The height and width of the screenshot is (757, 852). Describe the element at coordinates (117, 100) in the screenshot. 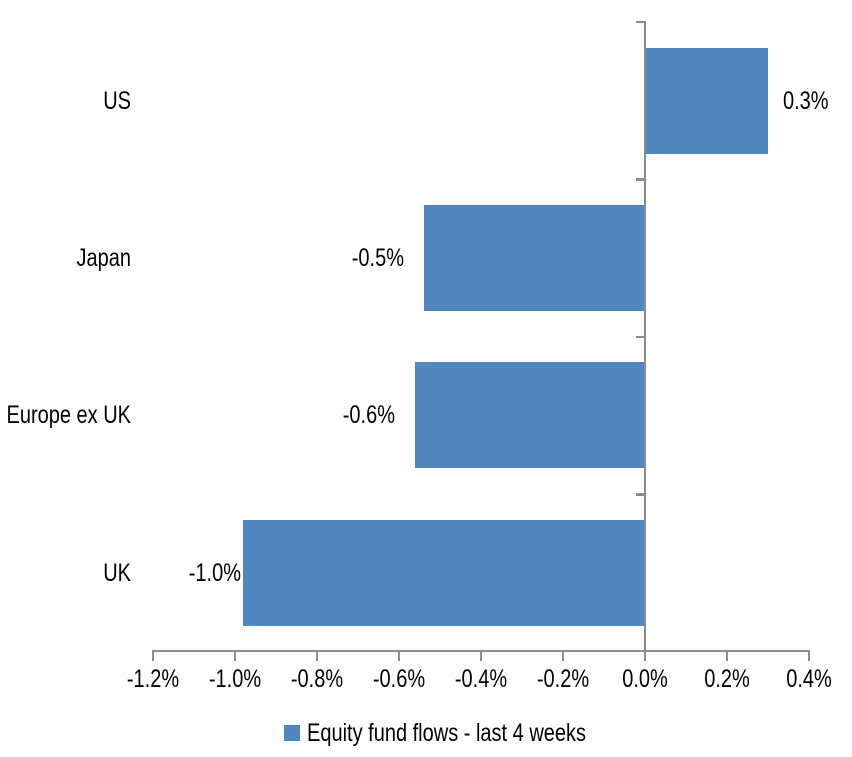

I see `category-label-us: US` at that location.